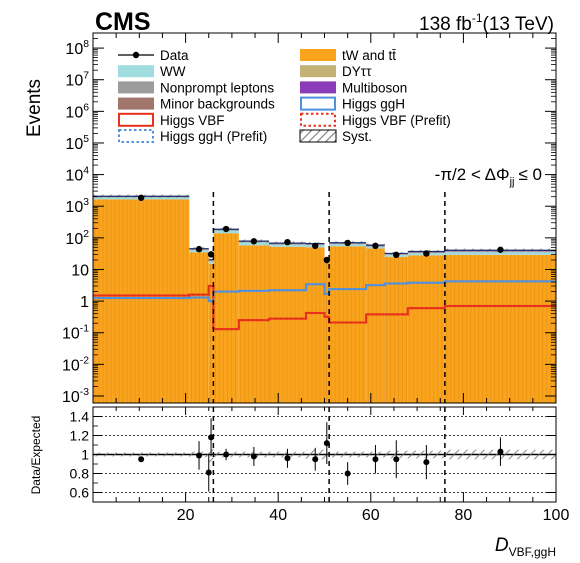  I want to click on y-tick-label: 10⁶, so click(77, 111).